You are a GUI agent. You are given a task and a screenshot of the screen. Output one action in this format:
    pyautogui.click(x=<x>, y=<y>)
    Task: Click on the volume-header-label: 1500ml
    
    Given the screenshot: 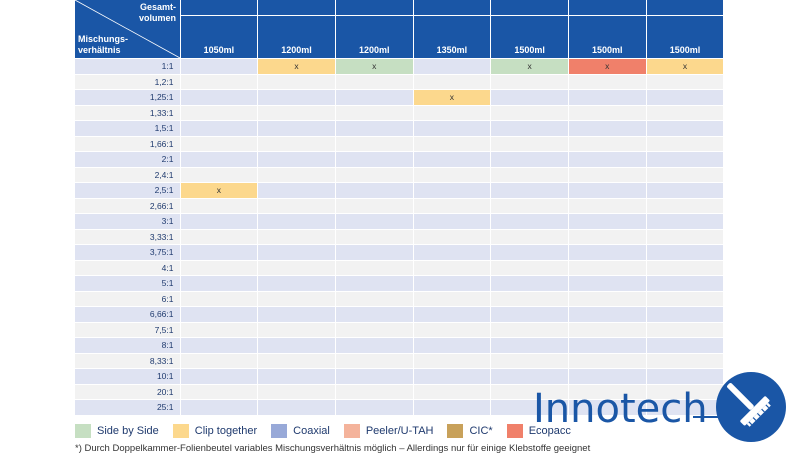 What is the action you would take?
    pyautogui.click(x=529, y=50)
    